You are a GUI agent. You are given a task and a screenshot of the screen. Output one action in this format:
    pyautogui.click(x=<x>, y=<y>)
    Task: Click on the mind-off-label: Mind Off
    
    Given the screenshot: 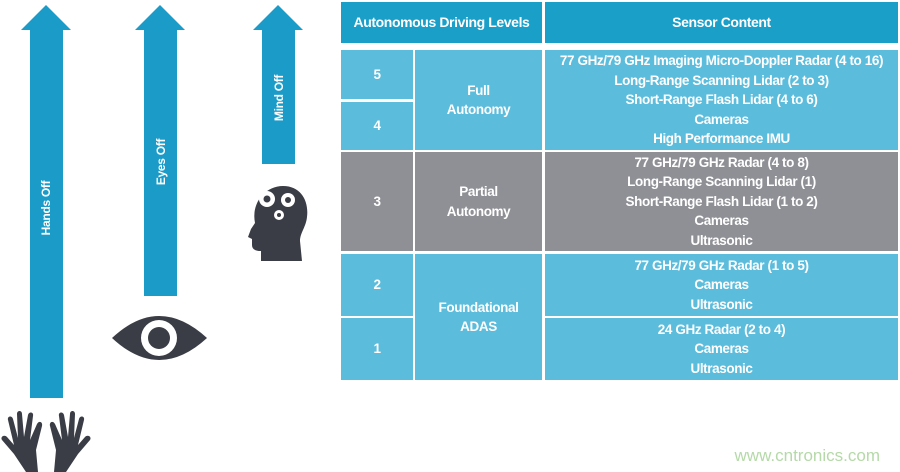 What is the action you would take?
    pyautogui.click(x=279, y=98)
    